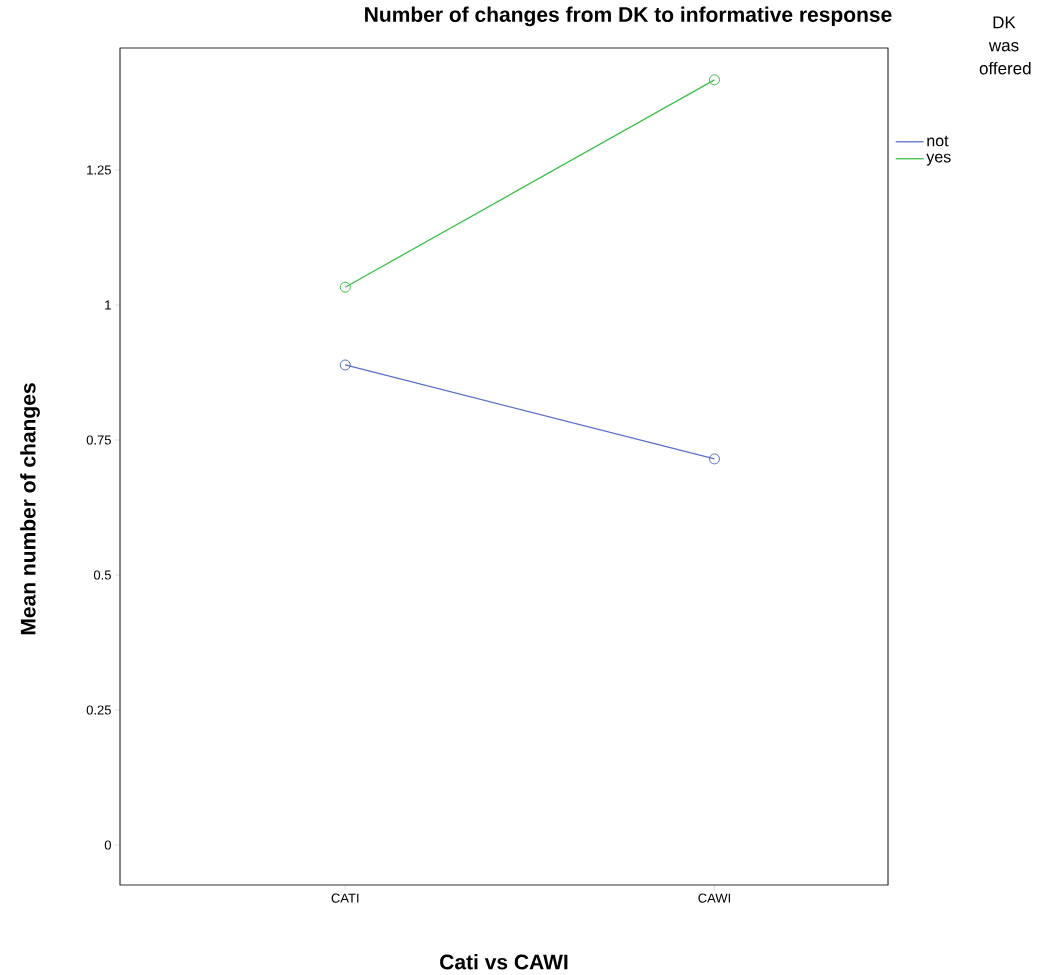  I want to click on y-tick-label: 0, so click(107, 845).